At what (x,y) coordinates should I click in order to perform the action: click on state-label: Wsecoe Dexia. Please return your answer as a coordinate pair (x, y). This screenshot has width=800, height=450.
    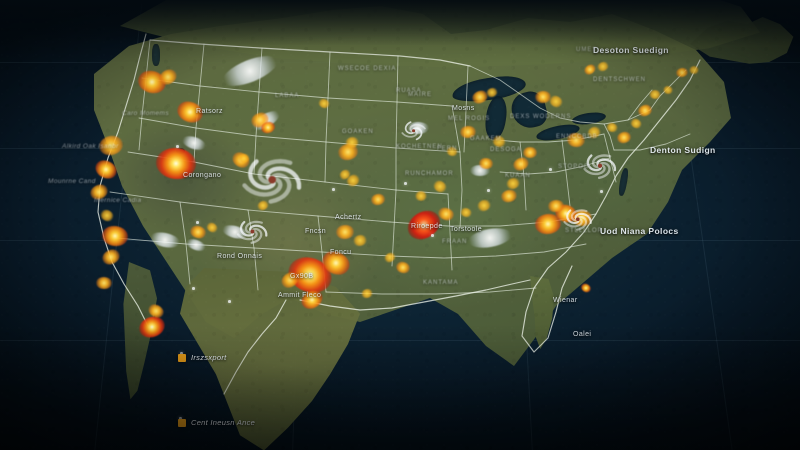
    Looking at the image, I should click on (367, 69).